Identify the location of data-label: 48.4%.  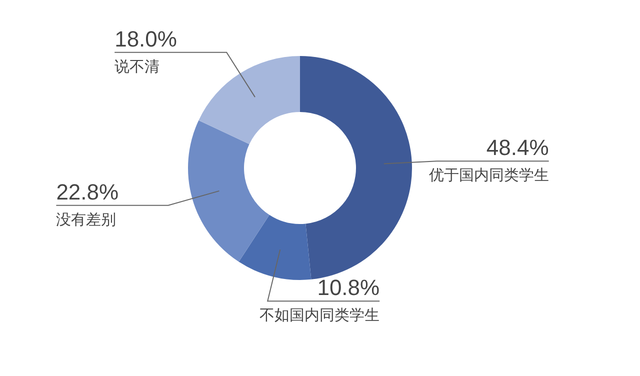
(517, 147).